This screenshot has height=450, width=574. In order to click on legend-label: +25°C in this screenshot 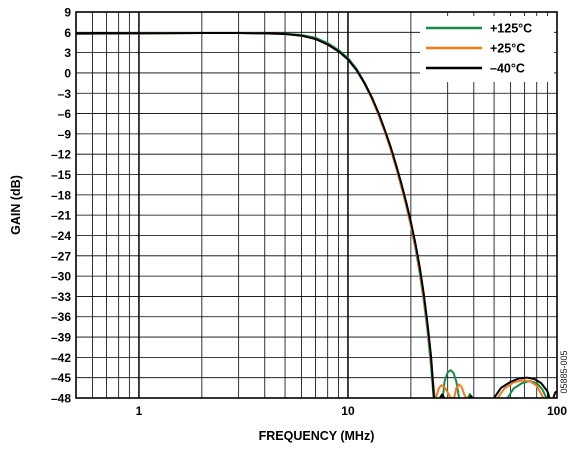, I will do `click(507, 49)`.